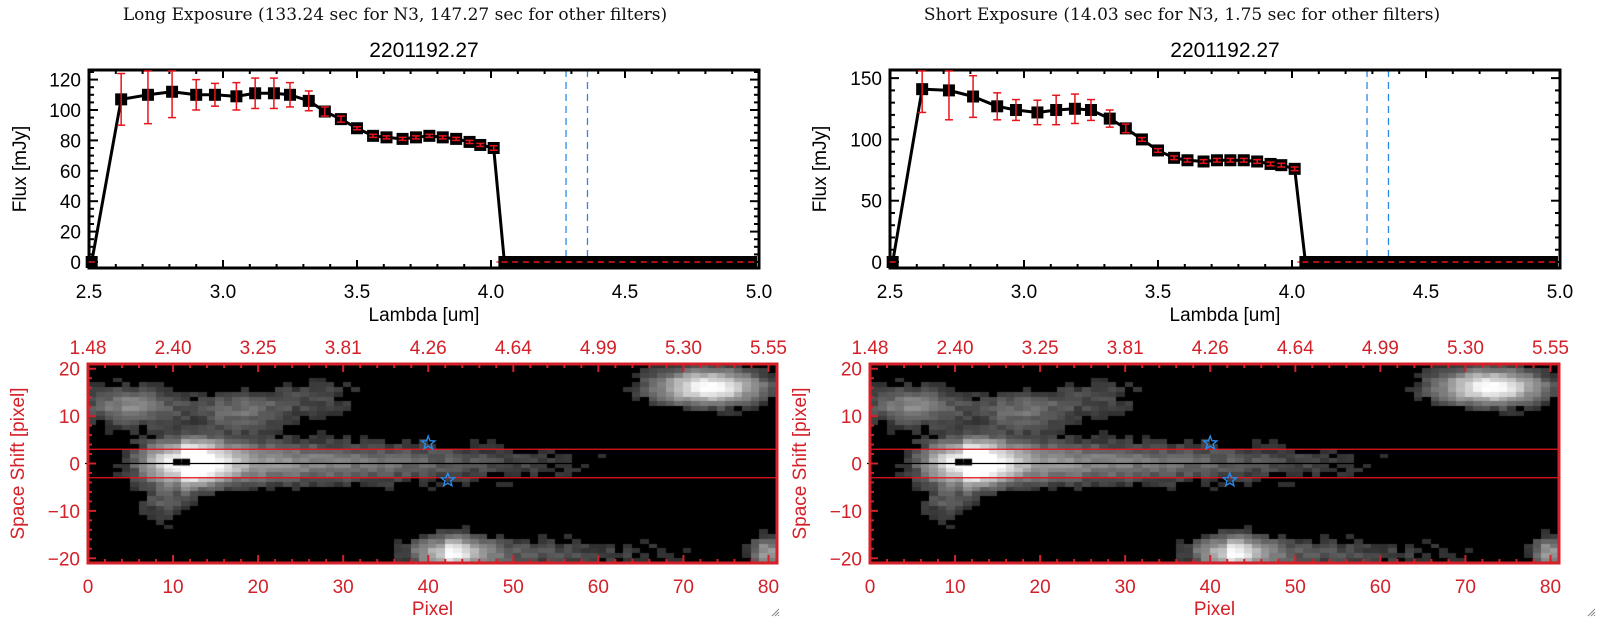  I want to click on y-tick-label: 60, so click(70, 172).